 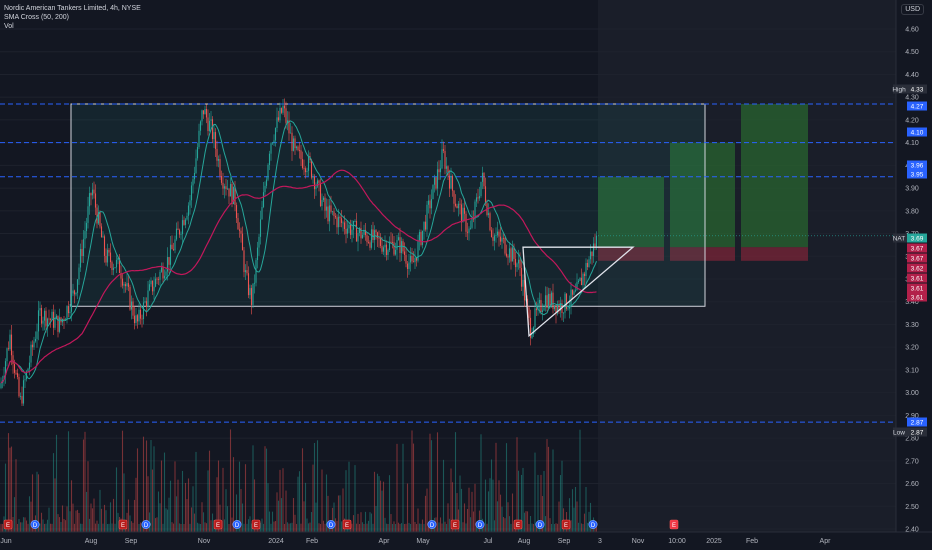 I want to click on volume-indicator-label: Vol, so click(x=9, y=26).